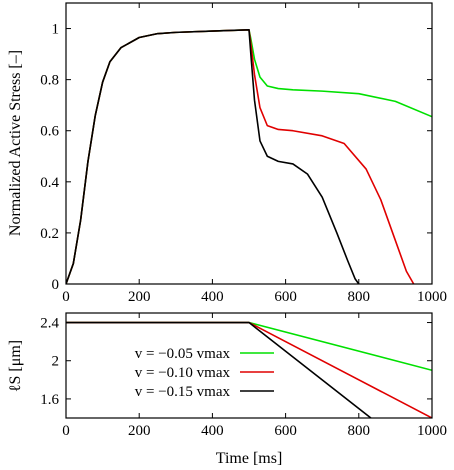 This screenshot has height=470, width=454. What do you see at coordinates (183, 373) in the screenshot?
I see `legend-label-1: v = −0.10 vmax` at bounding box center [183, 373].